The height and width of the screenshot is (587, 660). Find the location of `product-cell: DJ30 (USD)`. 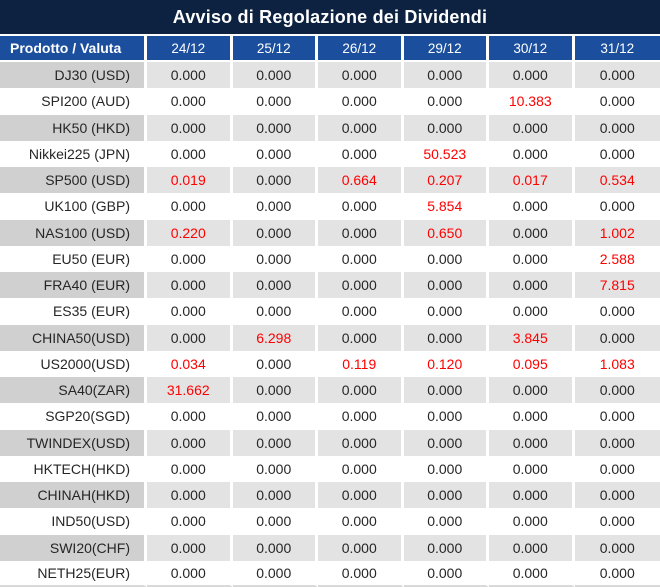

product-cell: DJ30 (USD) is located at coordinates (73, 75).